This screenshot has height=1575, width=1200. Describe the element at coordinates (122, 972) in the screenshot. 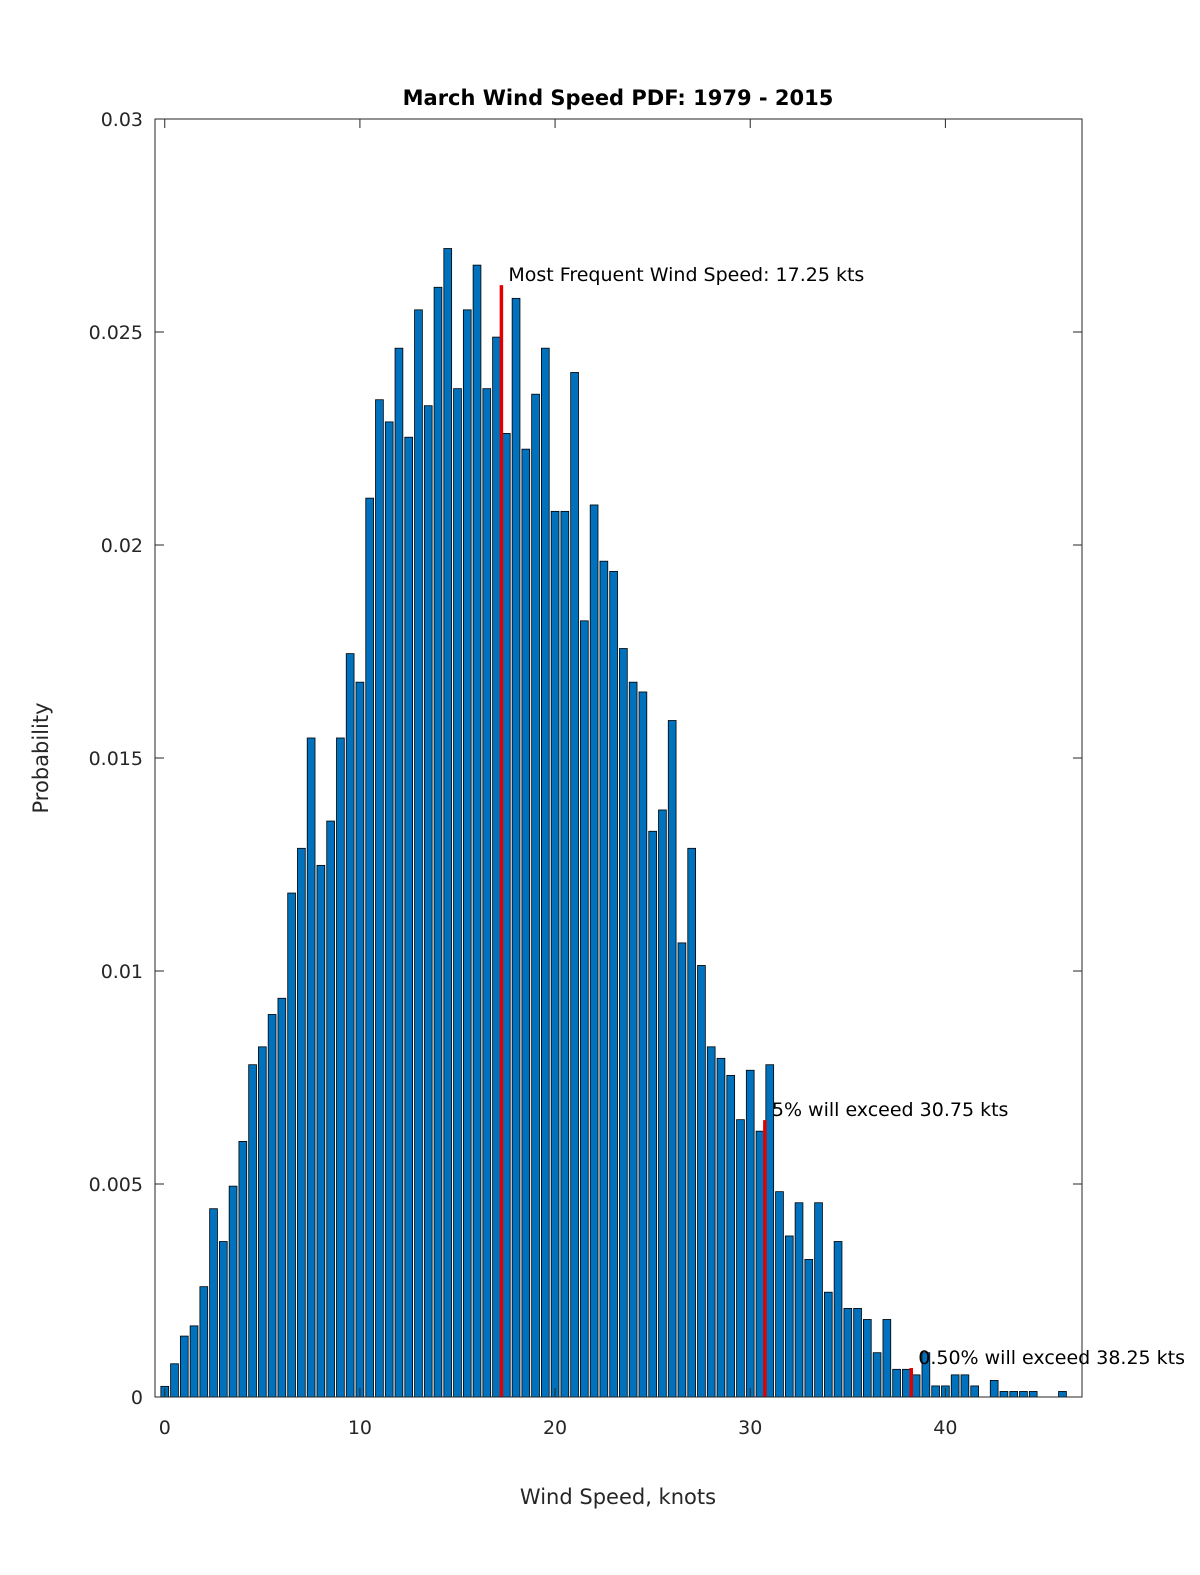

I see `y-tick-label: 0.01` at that location.